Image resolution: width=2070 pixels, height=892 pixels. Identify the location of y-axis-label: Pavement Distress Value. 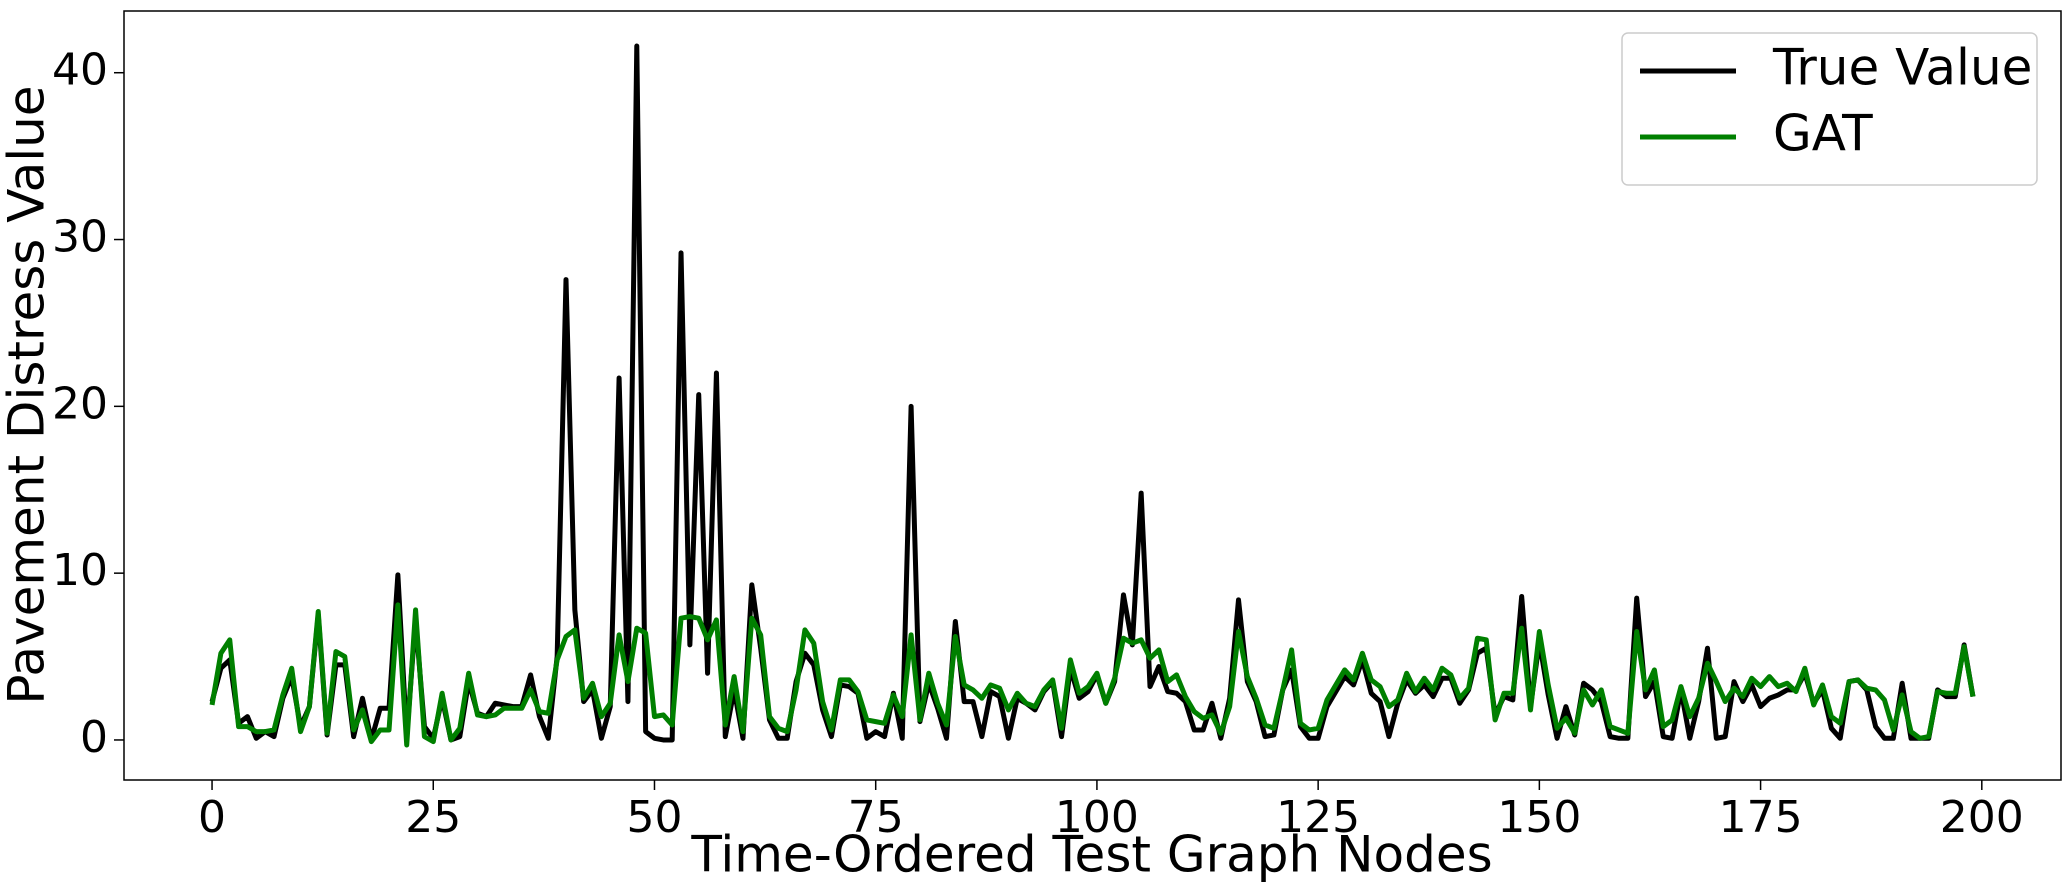
(28, 394).